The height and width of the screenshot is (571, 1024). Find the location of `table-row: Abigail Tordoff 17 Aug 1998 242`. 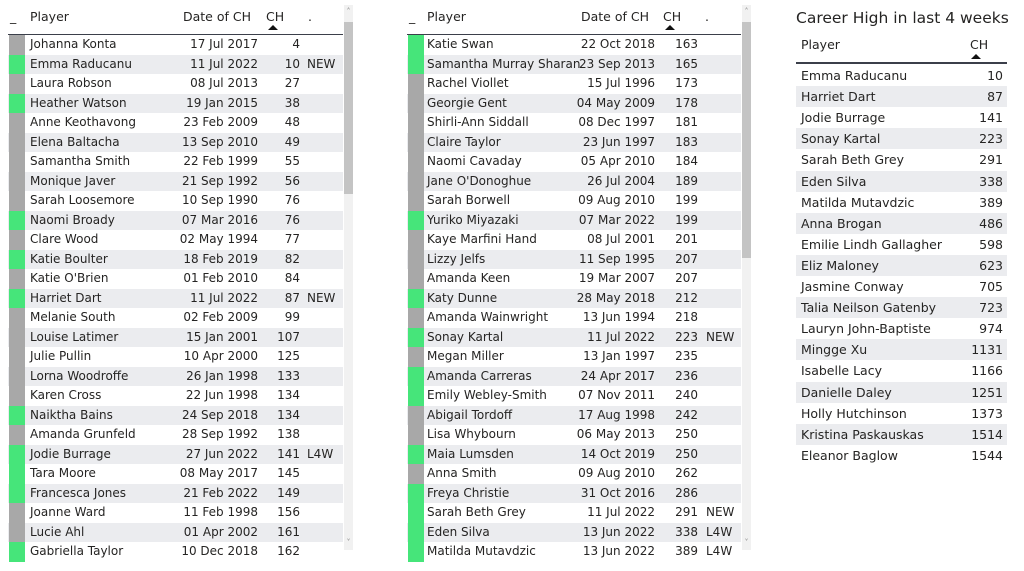

table-row: Abigail Tordoff 17 Aug 1998 242 is located at coordinates (574, 415).